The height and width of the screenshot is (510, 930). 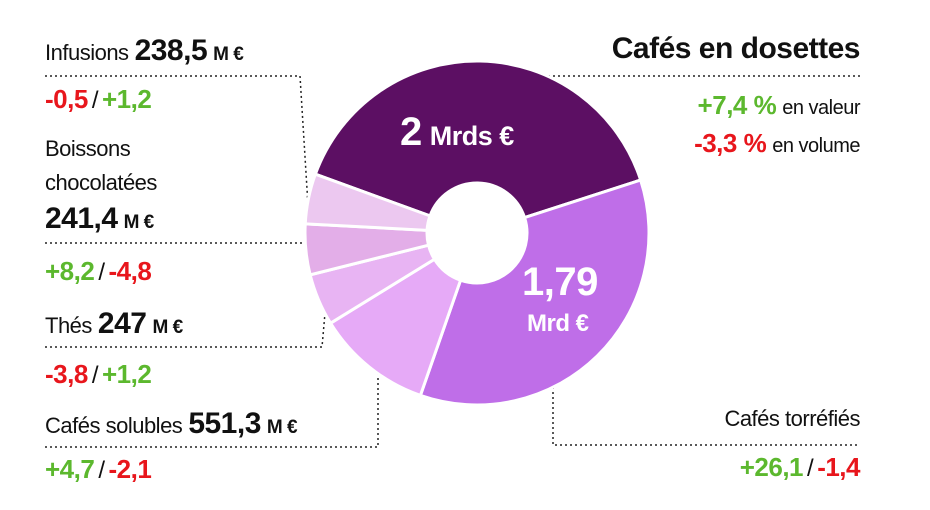 What do you see at coordinates (821, 108) in the screenshot?
I see `change-name: en valeur` at bounding box center [821, 108].